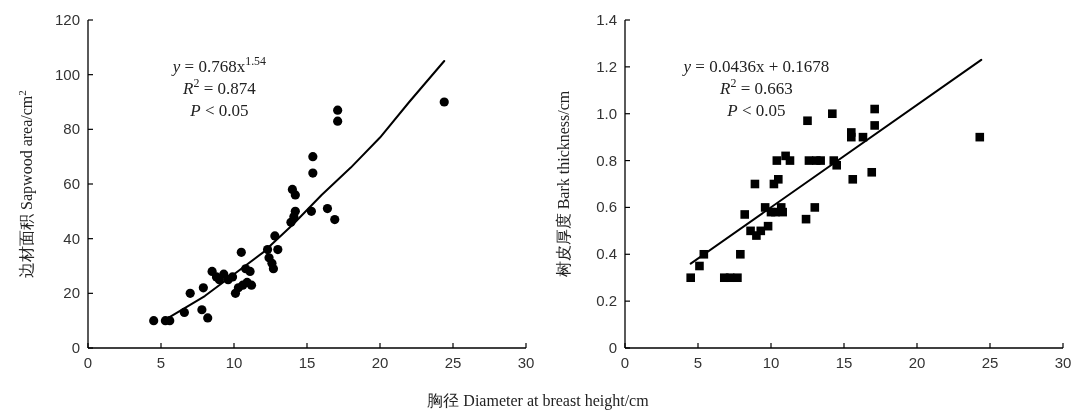  Describe the element at coordinates (606, 301) in the screenshot. I see `y-tick-label: 0.2` at that location.